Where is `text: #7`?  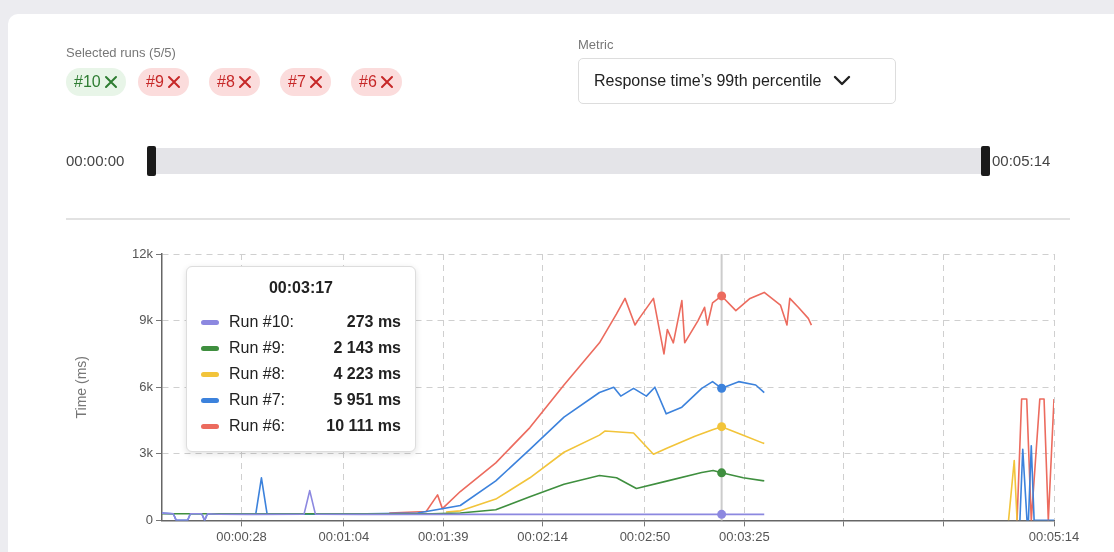
text: #7 is located at coordinates (297, 82).